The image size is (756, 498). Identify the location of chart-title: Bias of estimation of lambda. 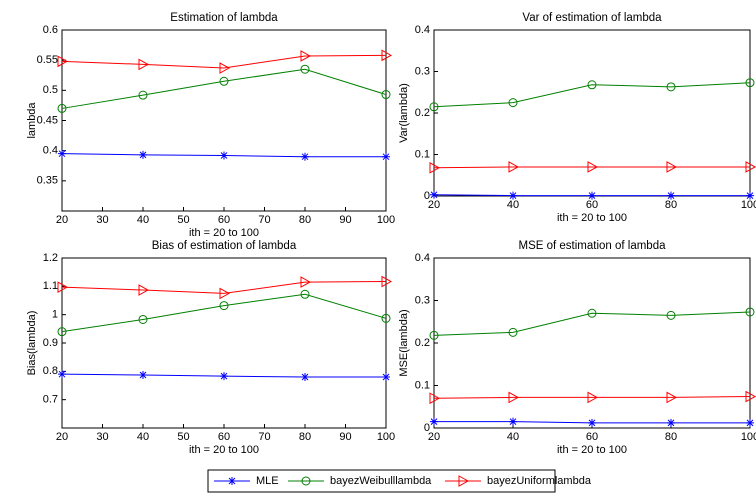
(224, 246).